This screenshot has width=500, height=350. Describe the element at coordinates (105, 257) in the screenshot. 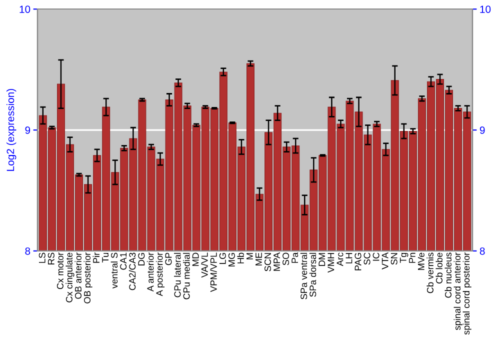

I see `x-tick-label: Tu` at that location.